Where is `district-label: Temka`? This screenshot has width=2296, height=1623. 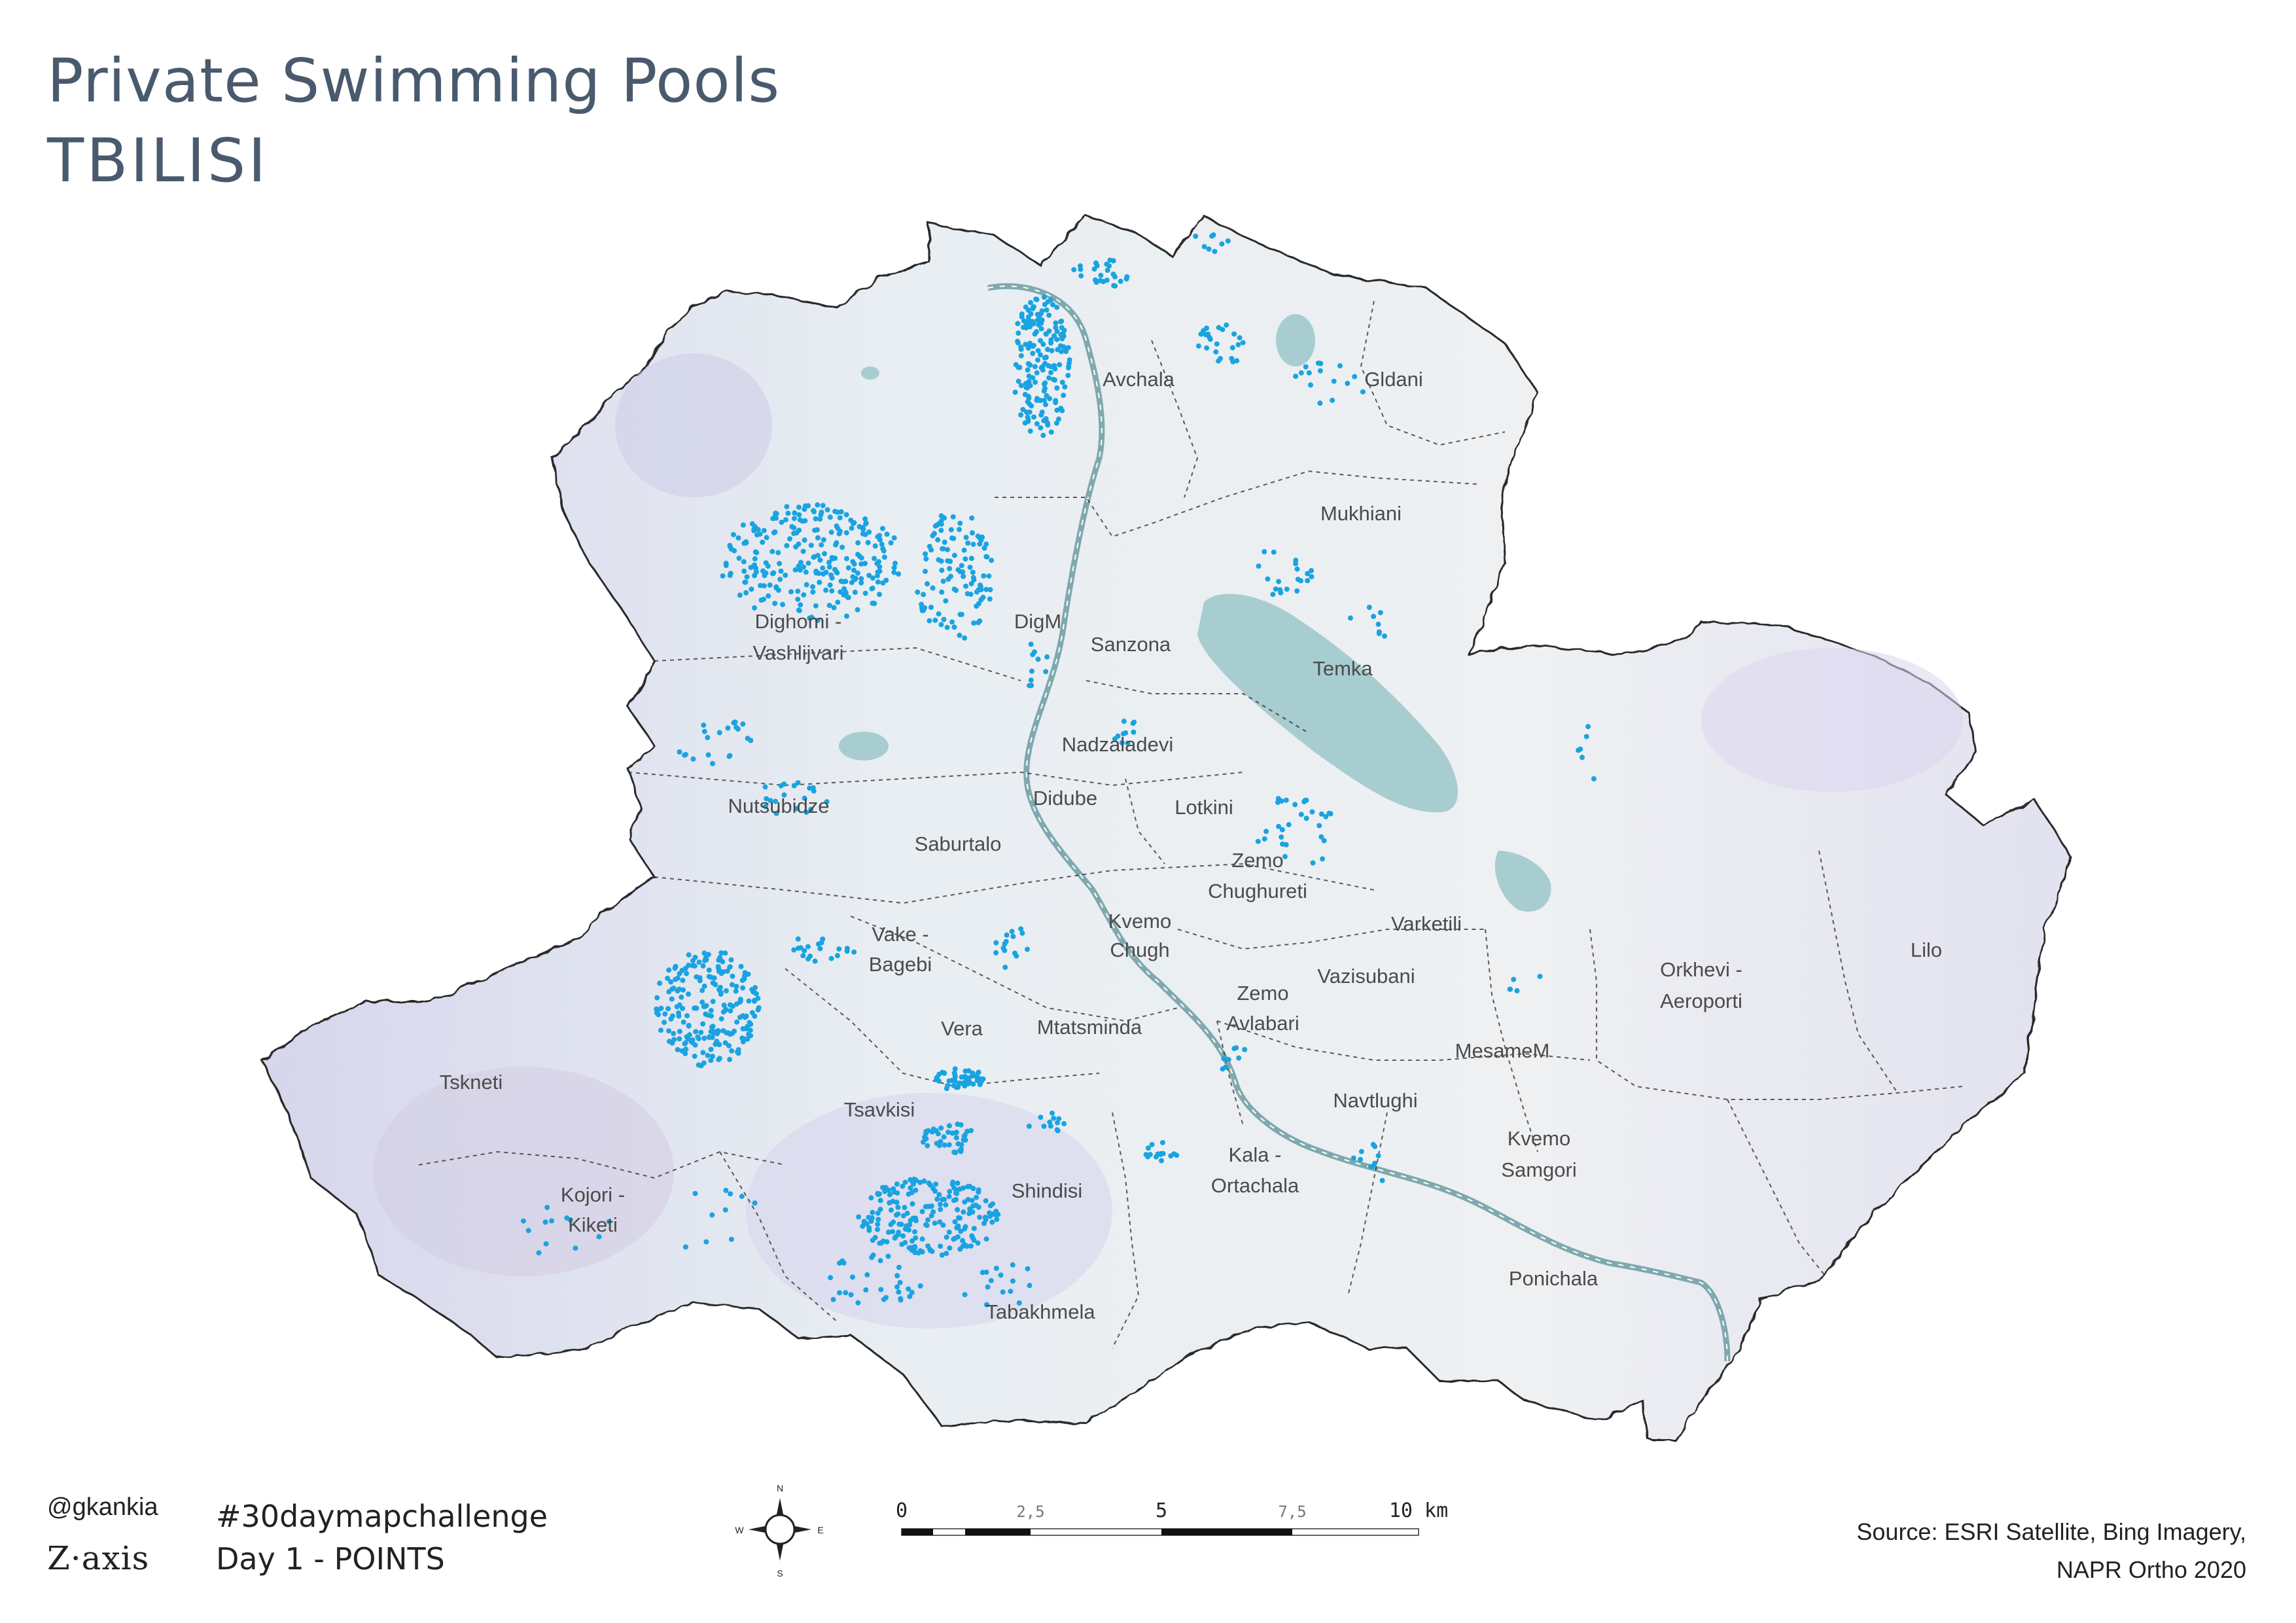 district-label: Temka is located at coordinates (1343, 668).